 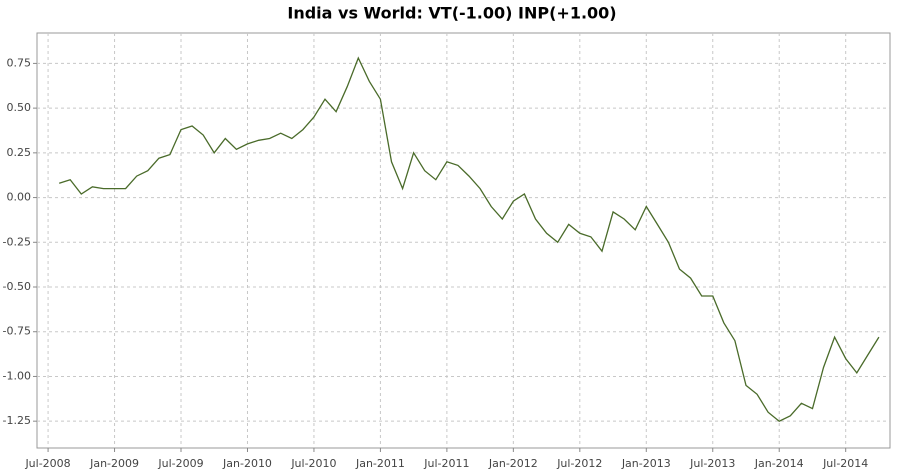 What do you see at coordinates (47, 463) in the screenshot?
I see `x-tick-label: Jul-2008` at bounding box center [47, 463].